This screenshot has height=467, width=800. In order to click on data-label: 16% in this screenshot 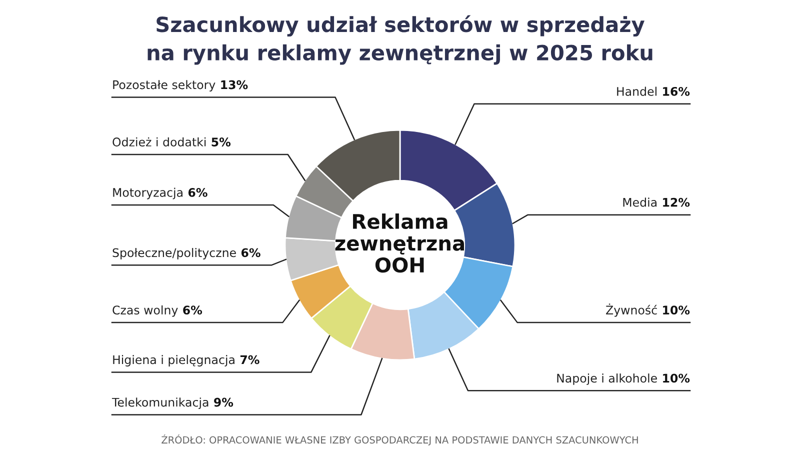, I will do `click(676, 91)`.